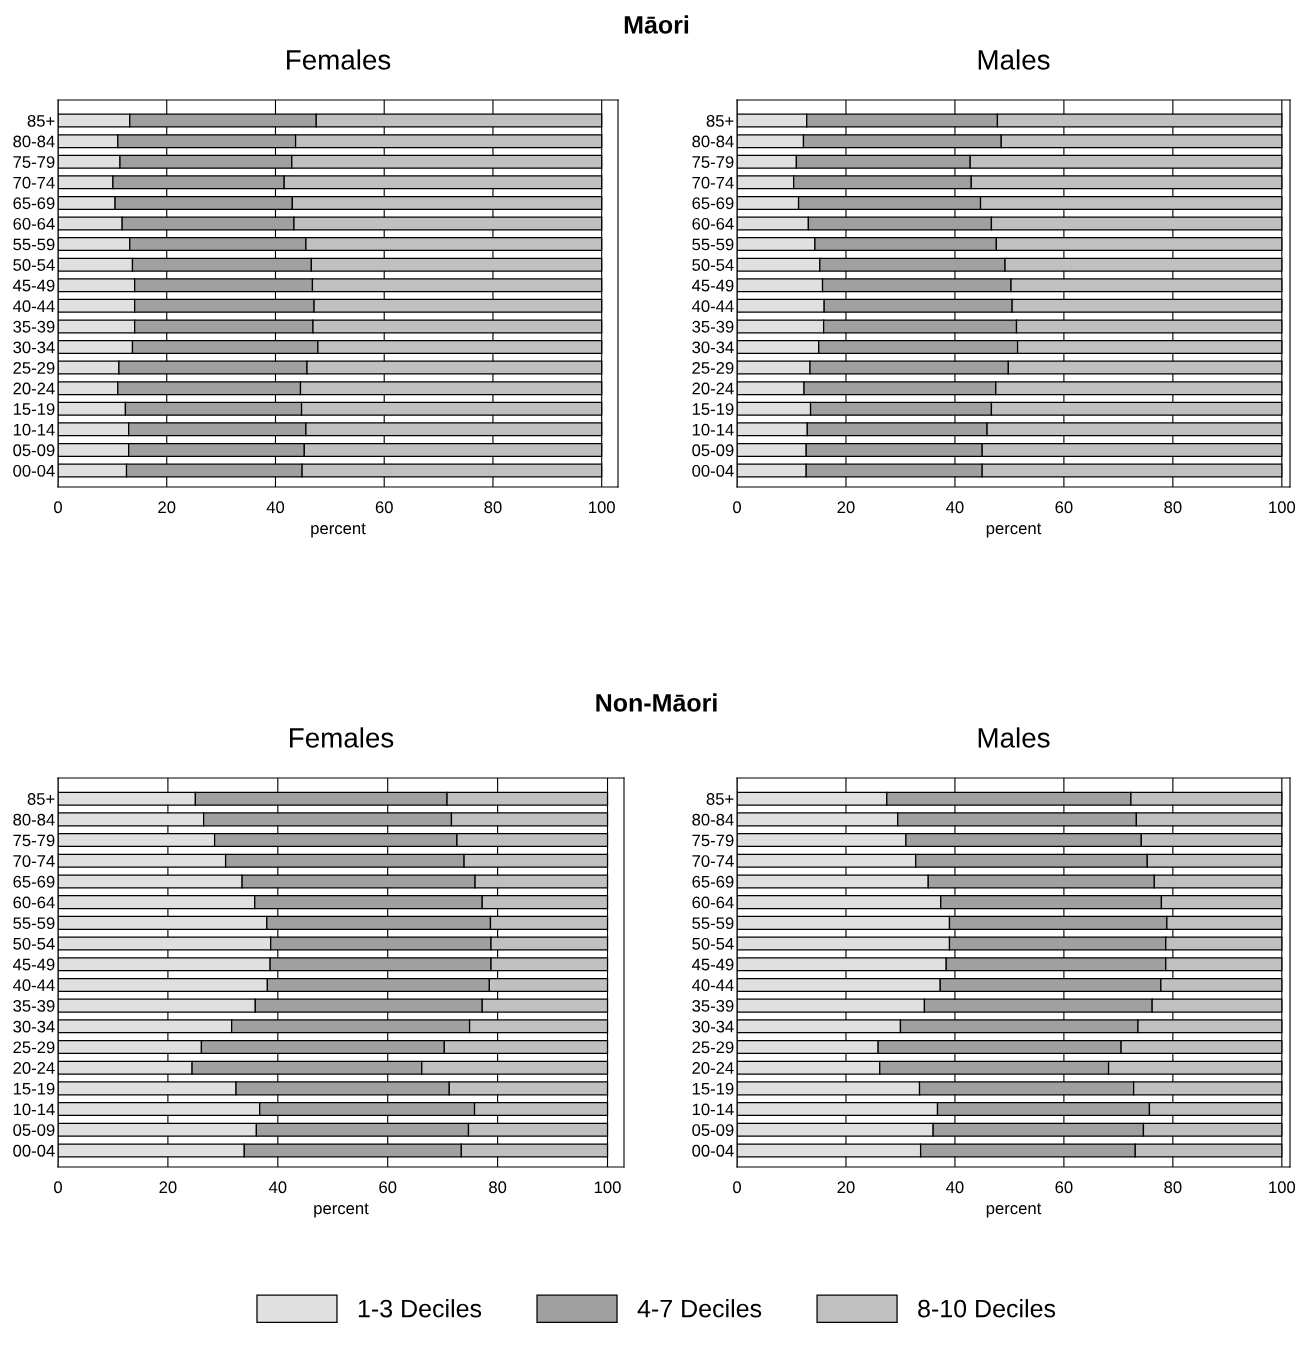 This screenshot has height=1349, width=1313. Describe the element at coordinates (420, 1308) in the screenshot. I see `legend-label: 1-3 Deciles` at that location.